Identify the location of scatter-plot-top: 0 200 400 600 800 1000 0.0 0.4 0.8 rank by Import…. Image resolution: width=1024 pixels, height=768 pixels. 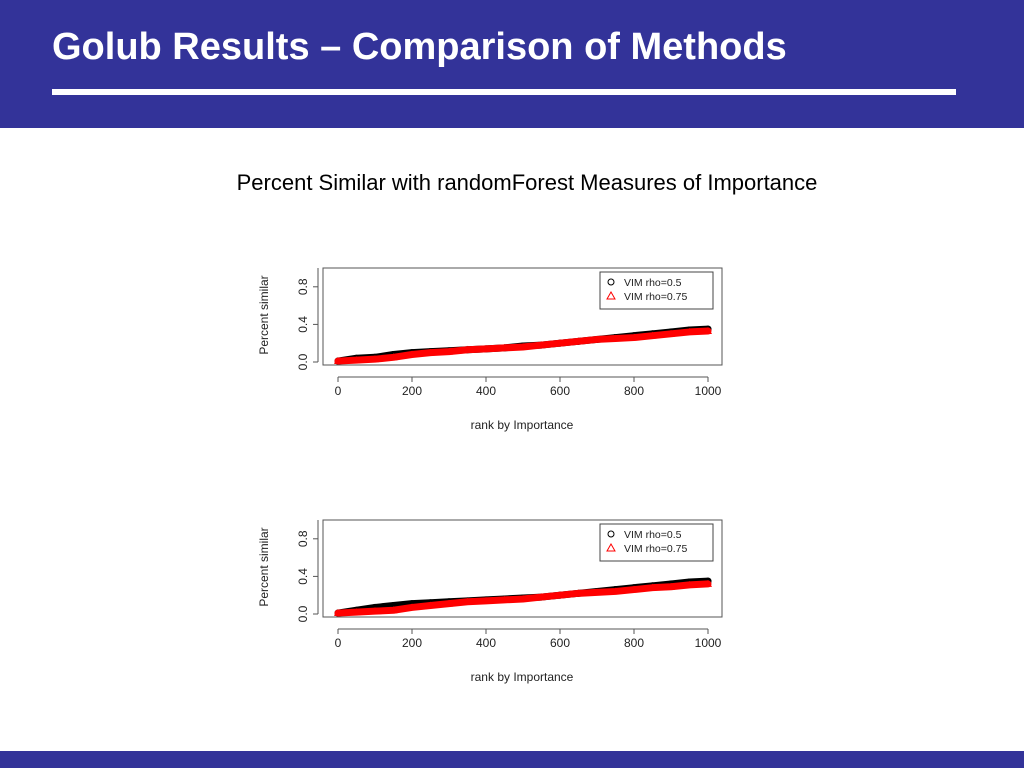
(490, 349).